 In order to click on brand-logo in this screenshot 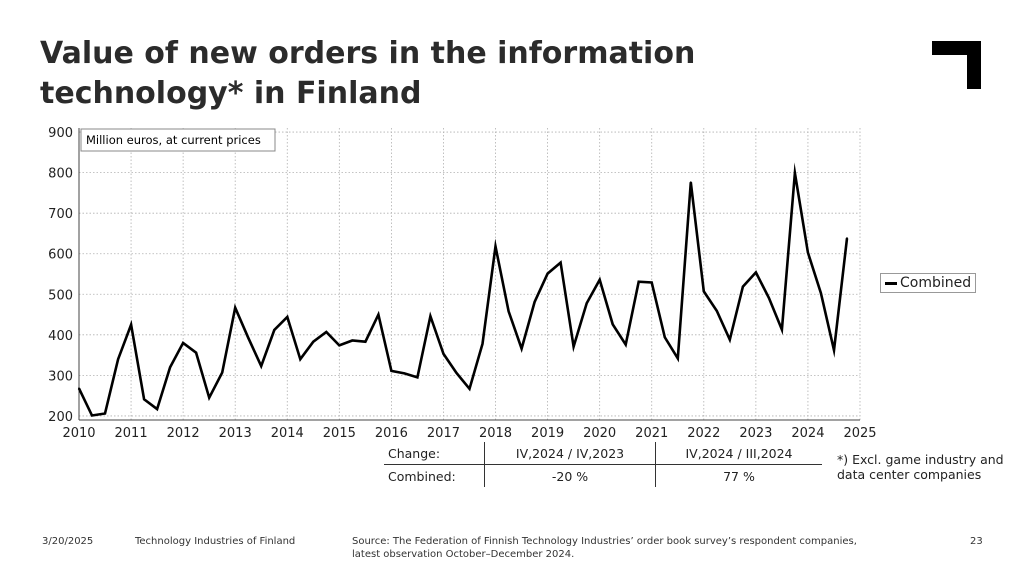, I will do `click(956, 65)`.